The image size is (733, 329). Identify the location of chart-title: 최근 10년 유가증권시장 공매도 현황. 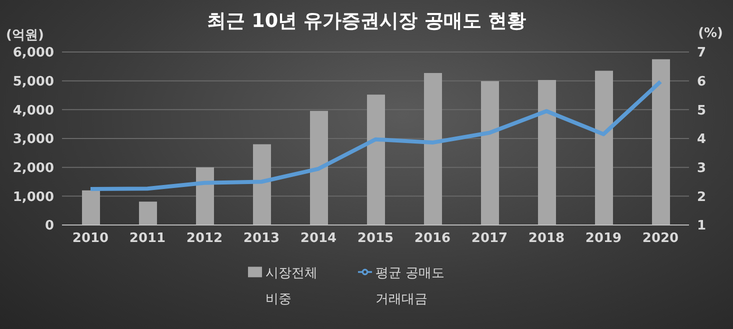
(366, 21).